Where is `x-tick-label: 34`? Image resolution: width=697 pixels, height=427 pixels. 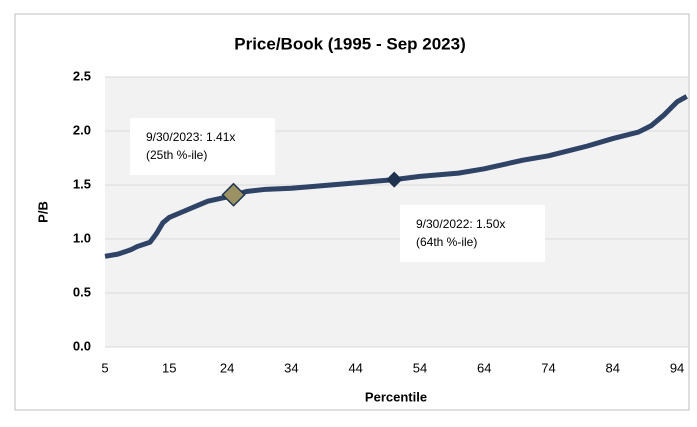 x-tick-label: 34 is located at coordinates (291, 367).